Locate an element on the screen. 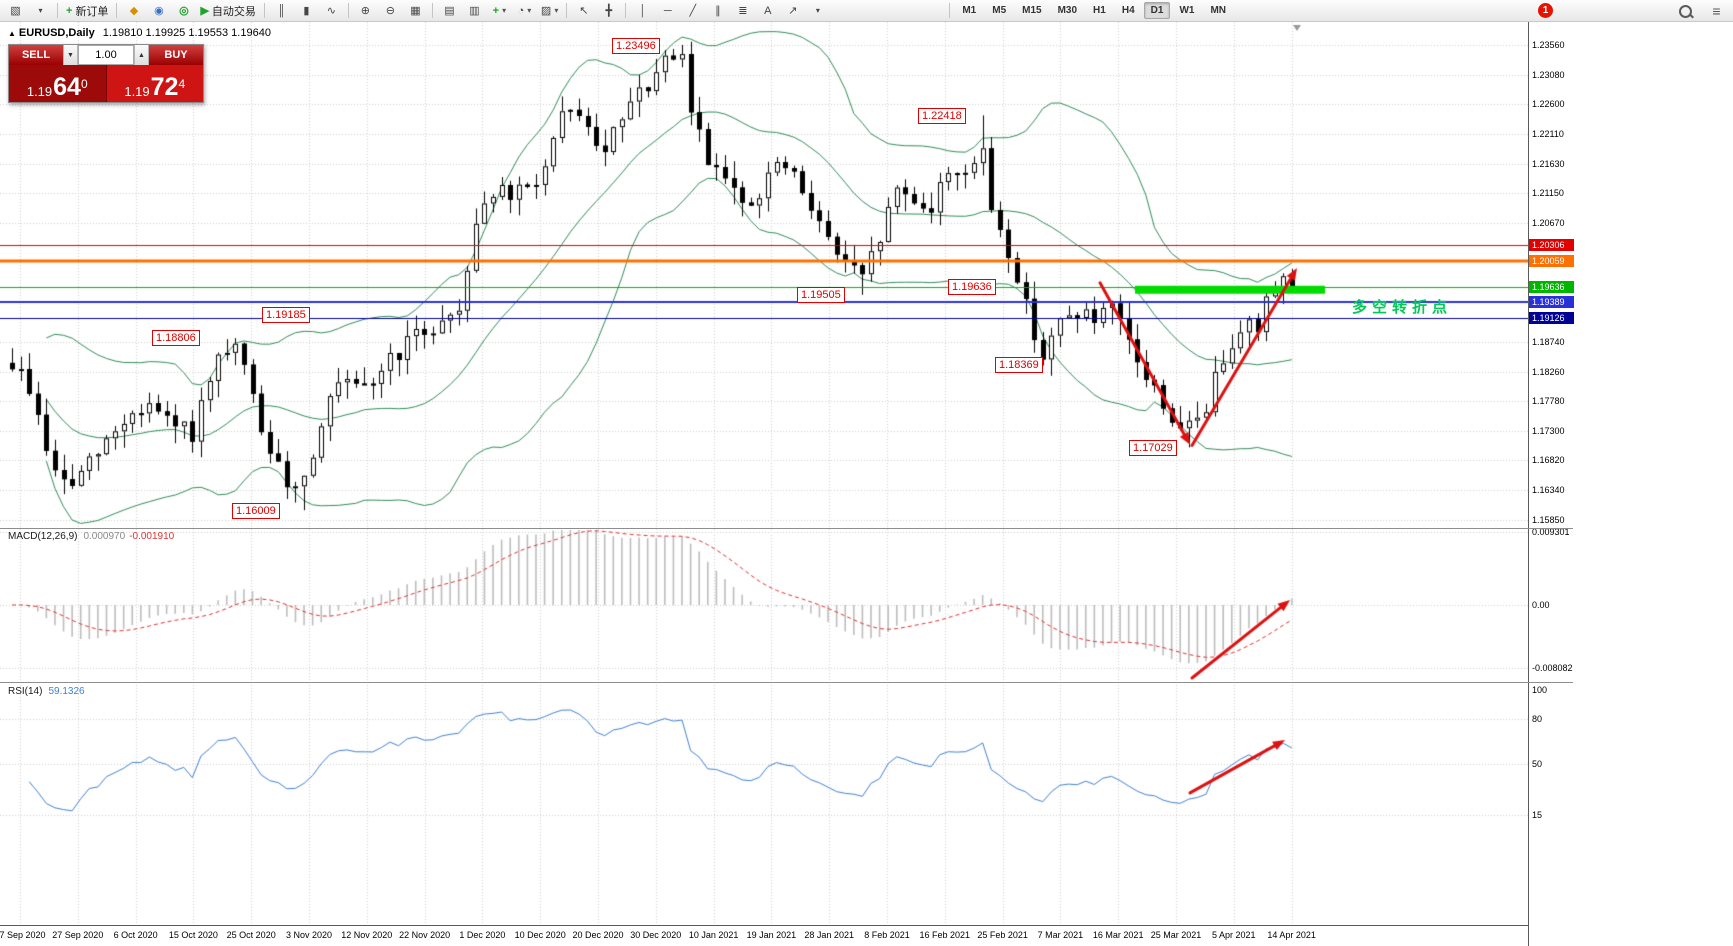  date-label: 15 Oct 2020 is located at coordinates (193, 935).